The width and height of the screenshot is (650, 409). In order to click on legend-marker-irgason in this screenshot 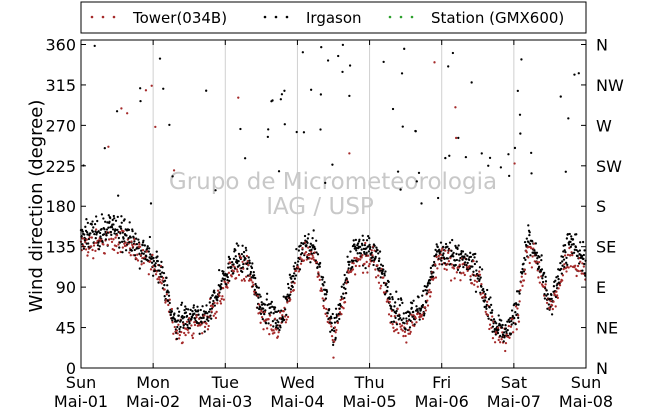, I will do `click(276, 17)`.